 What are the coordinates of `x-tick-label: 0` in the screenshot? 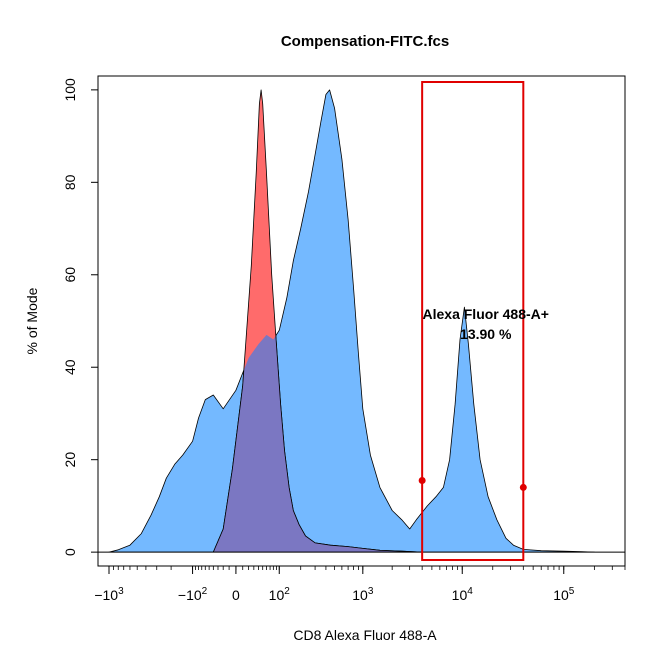 It's located at (236, 595).